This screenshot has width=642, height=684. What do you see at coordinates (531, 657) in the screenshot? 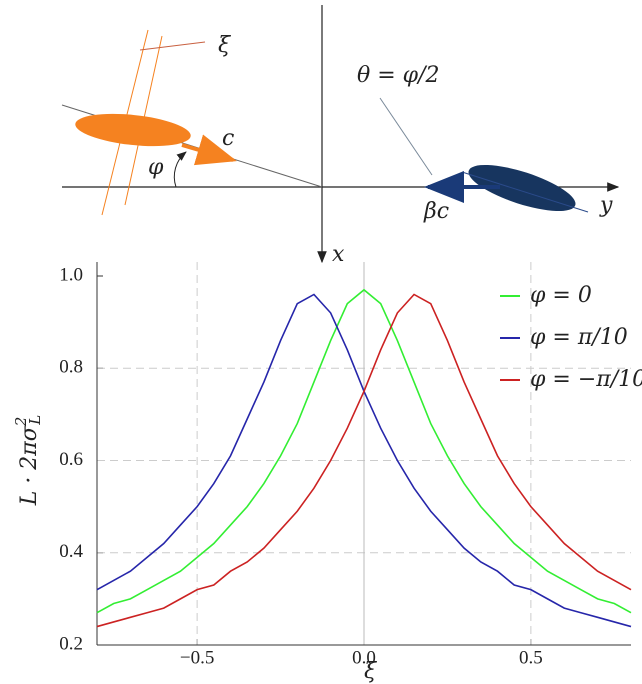
I see `x-tick-label: 0.5` at bounding box center [531, 657].